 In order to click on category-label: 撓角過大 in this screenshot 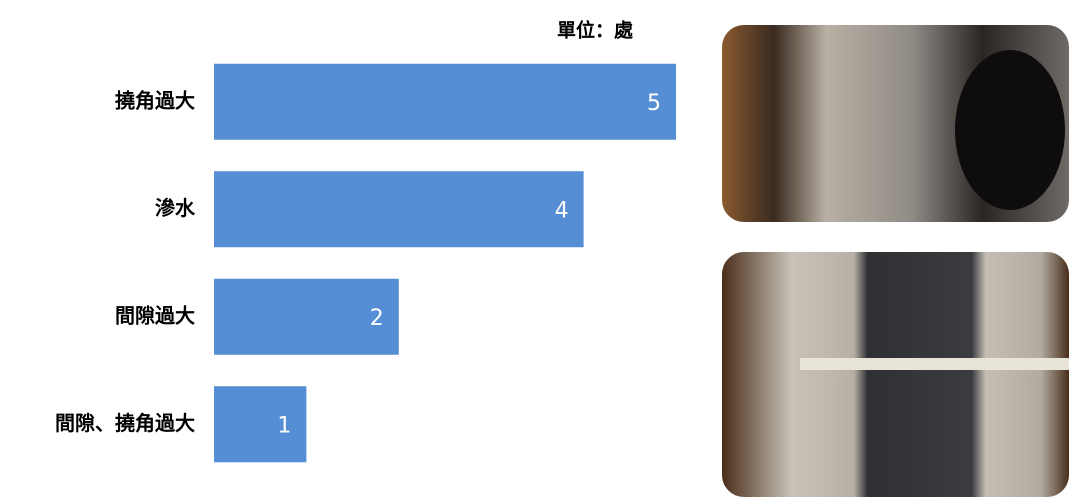, I will do `click(155, 100)`.